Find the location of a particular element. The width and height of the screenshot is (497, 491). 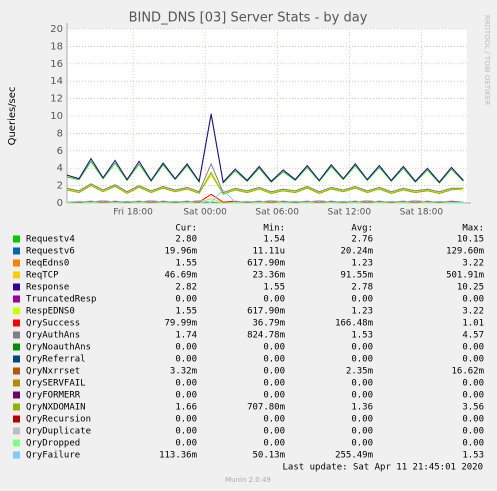

legend-value: 1.66 is located at coordinates (186, 408).